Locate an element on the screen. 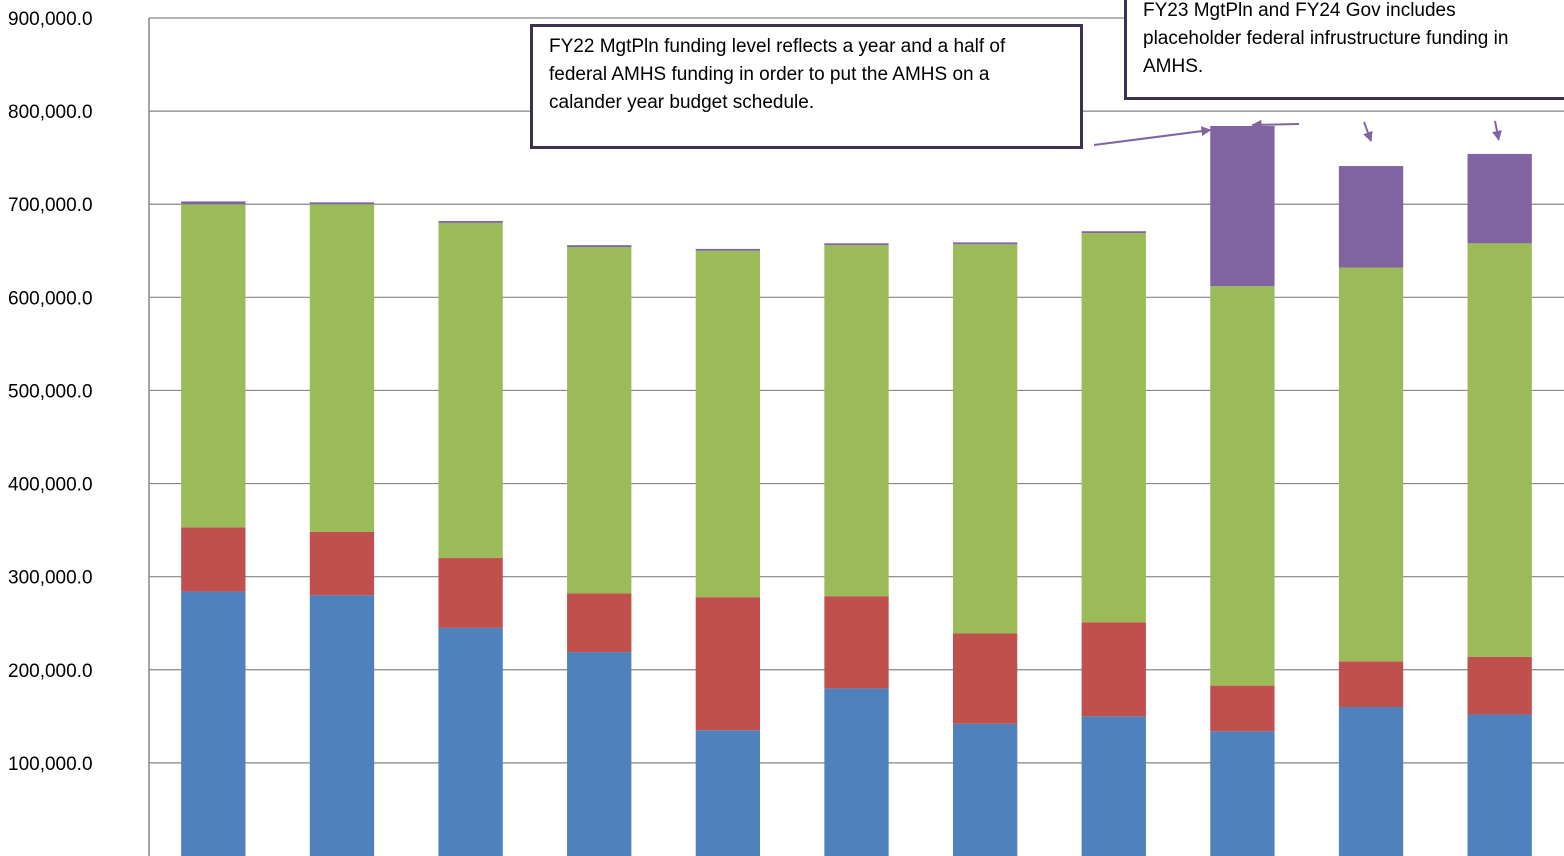 The height and width of the screenshot is (856, 1564). y-tick-label: 200,000.0 is located at coordinates (50, 671).